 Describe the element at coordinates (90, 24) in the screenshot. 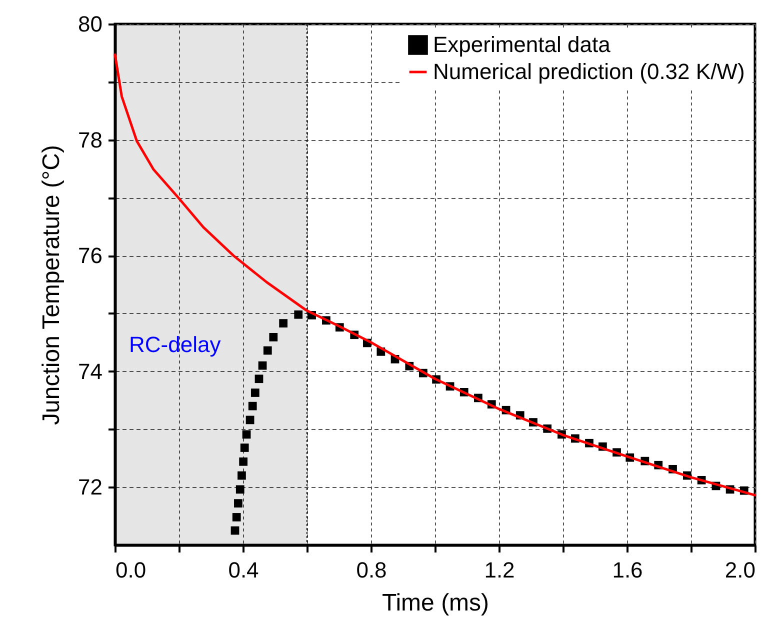

I see `y-tick-label: 80` at that location.